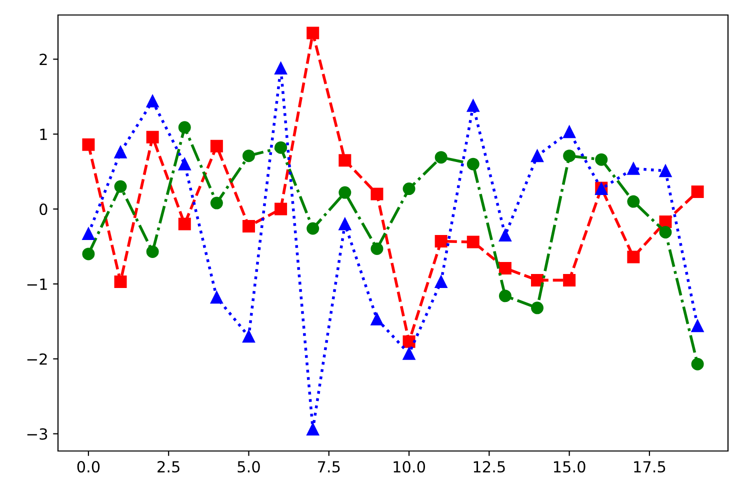 This screenshot has width=741, height=496. I want to click on y-tick-label: −3, so click(37, 434).